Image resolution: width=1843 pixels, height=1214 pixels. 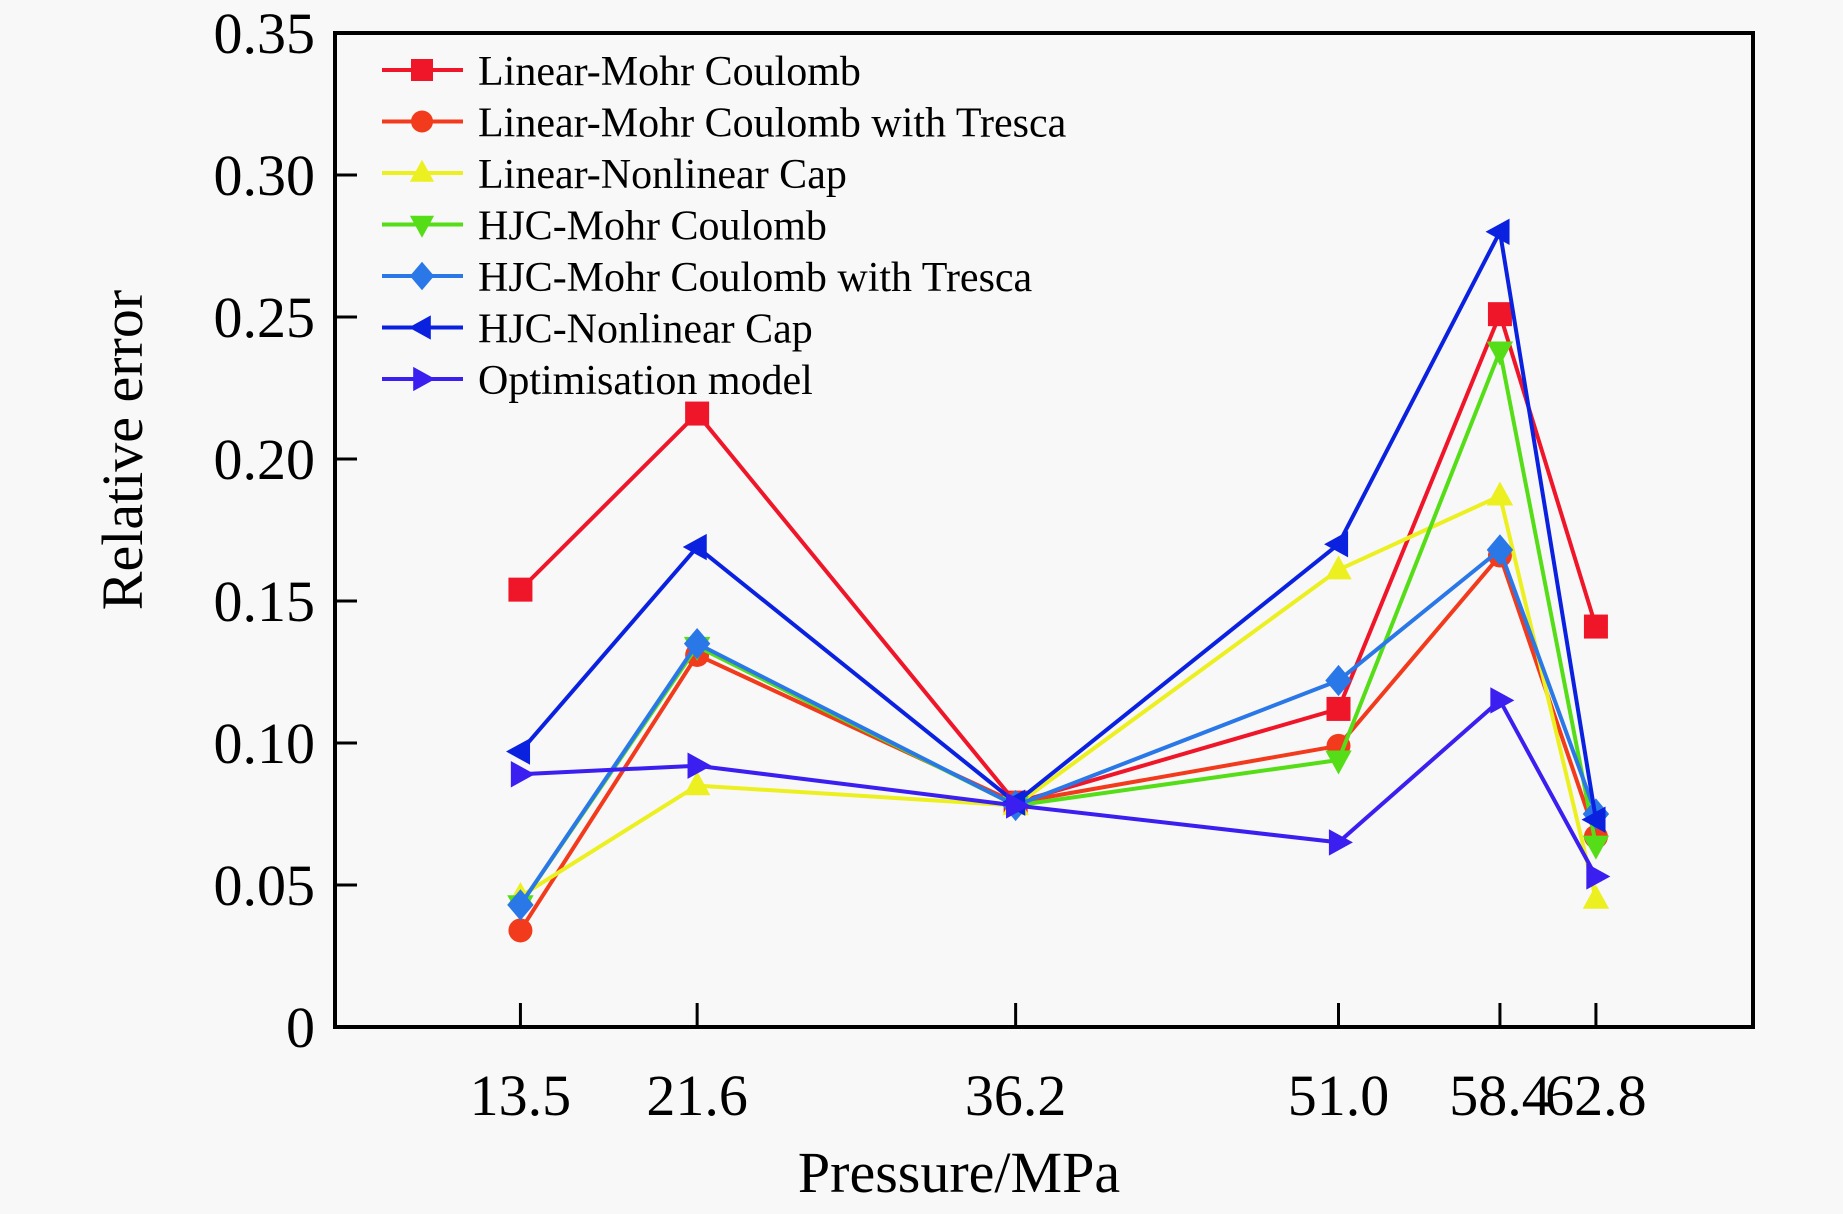 I want to click on legend-item: Optimisation model, so click(x=597, y=381).